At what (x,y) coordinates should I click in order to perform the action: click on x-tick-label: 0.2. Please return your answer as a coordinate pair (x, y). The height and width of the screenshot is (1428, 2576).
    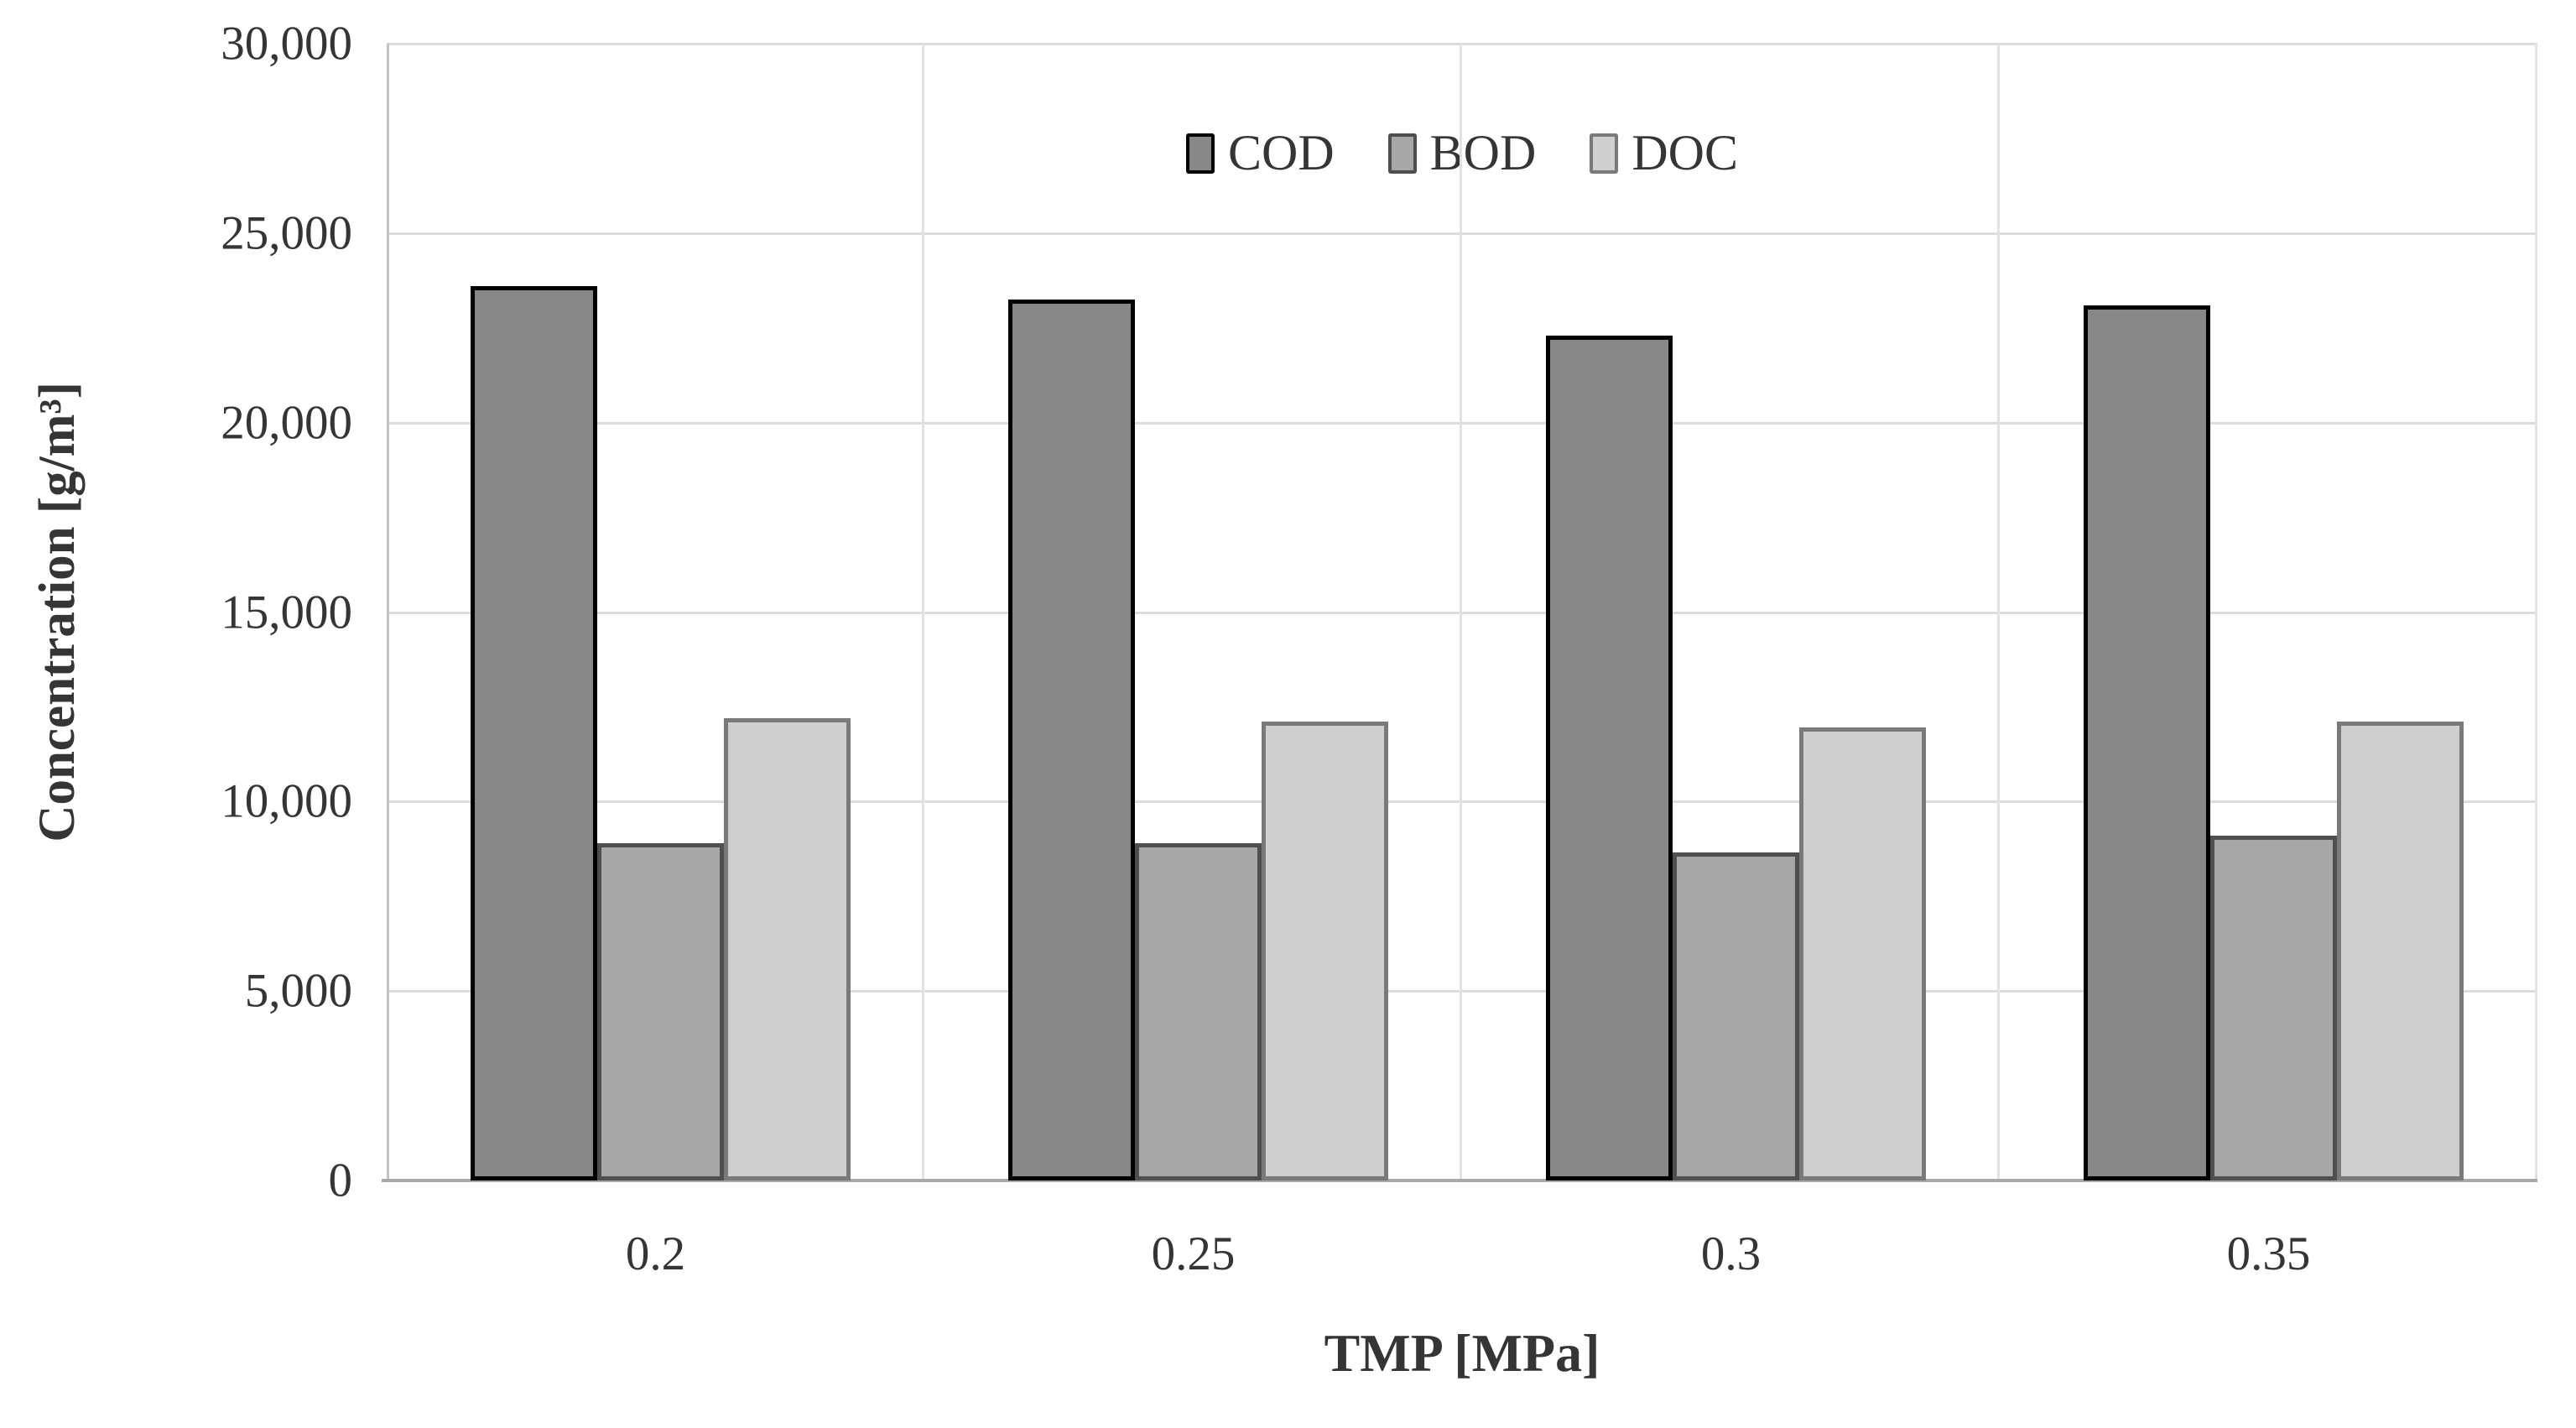
    Looking at the image, I should click on (655, 1253).